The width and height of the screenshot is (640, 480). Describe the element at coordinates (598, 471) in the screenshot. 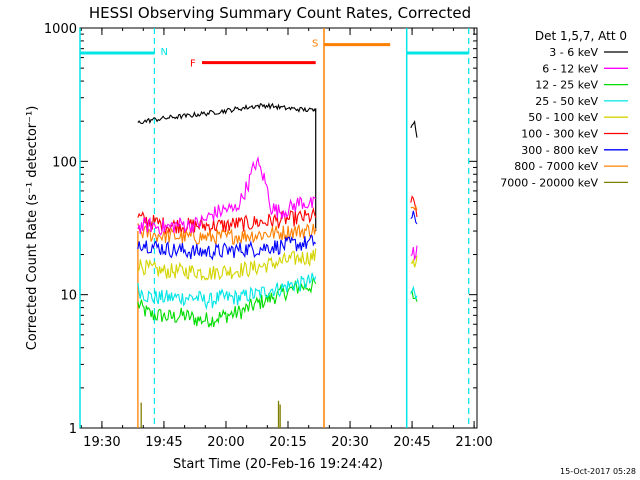

I see `footer-timestamp: 15-Oct-2017 05:28` at that location.